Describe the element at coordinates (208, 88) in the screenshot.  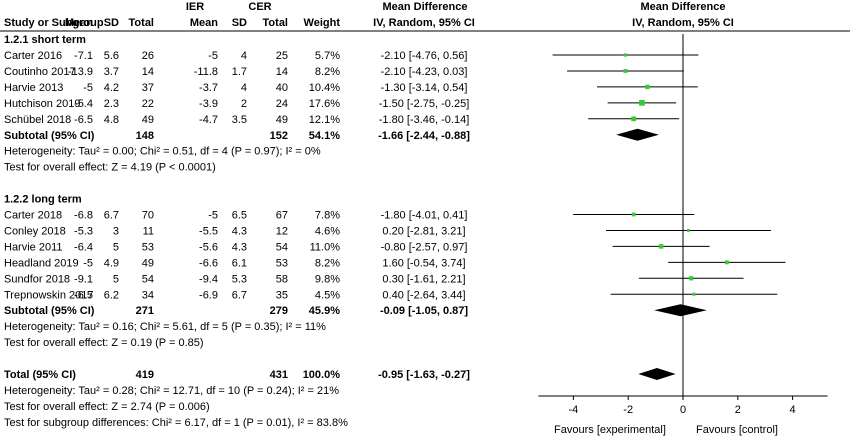
I see `cer-mean-cell: -3.7` at that location.